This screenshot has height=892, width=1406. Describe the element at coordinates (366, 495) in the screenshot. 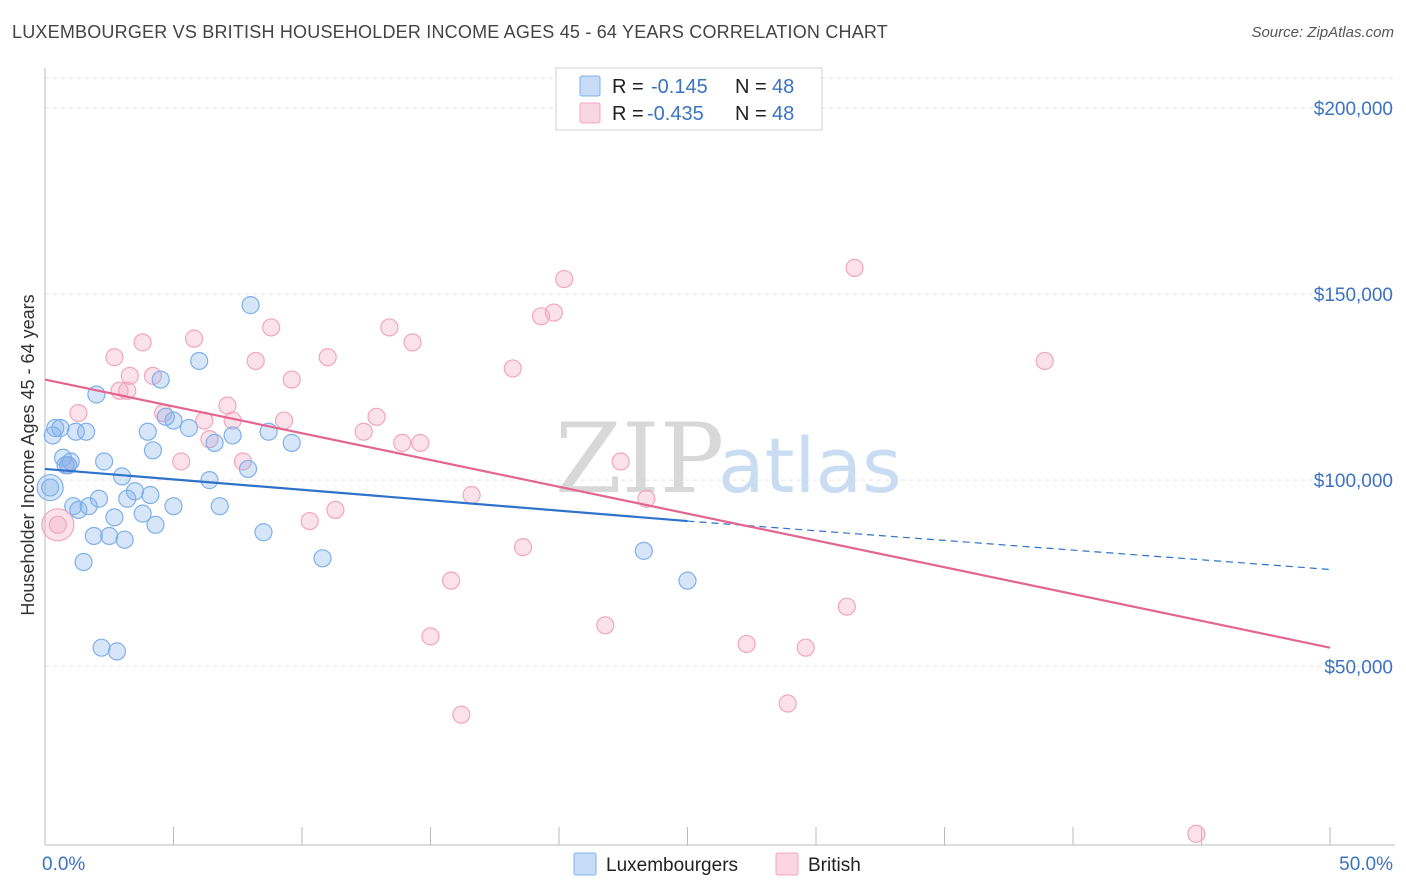

I see `trend-line-luxembourgers` at that location.